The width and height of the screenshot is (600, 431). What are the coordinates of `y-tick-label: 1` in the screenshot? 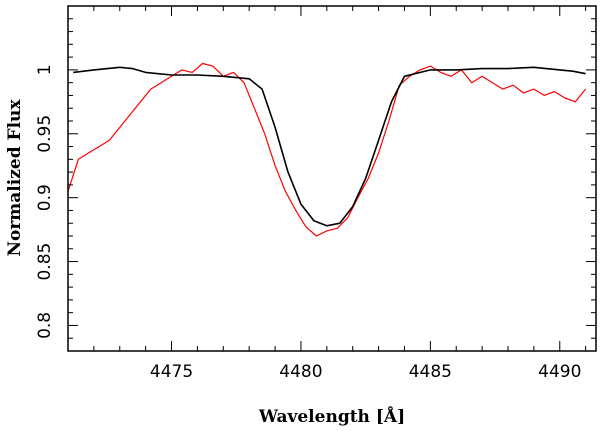 It's located at (45, 69).